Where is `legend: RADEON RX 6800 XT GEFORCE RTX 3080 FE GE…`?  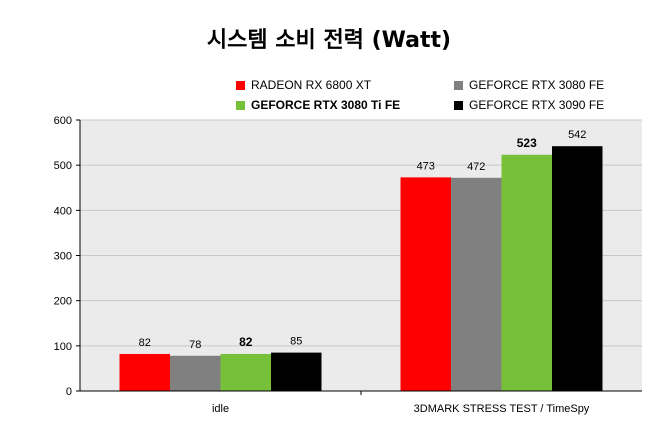 legend: RADEON RX 6800 XT GEFORCE RTX 3080 FE GE… is located at coordinates (446, 98).